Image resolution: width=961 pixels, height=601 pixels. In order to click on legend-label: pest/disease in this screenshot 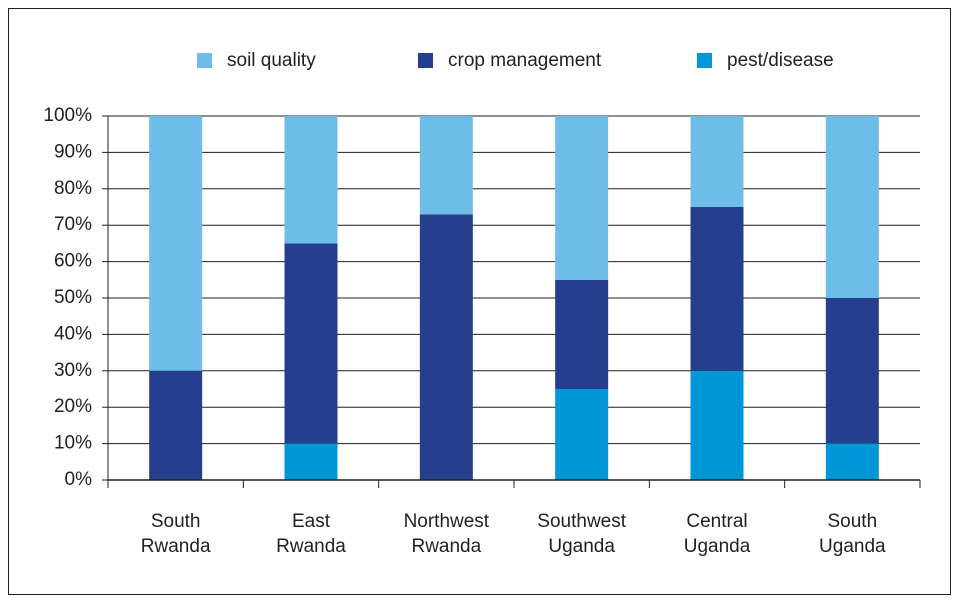, I will do `click(780, 60)`.